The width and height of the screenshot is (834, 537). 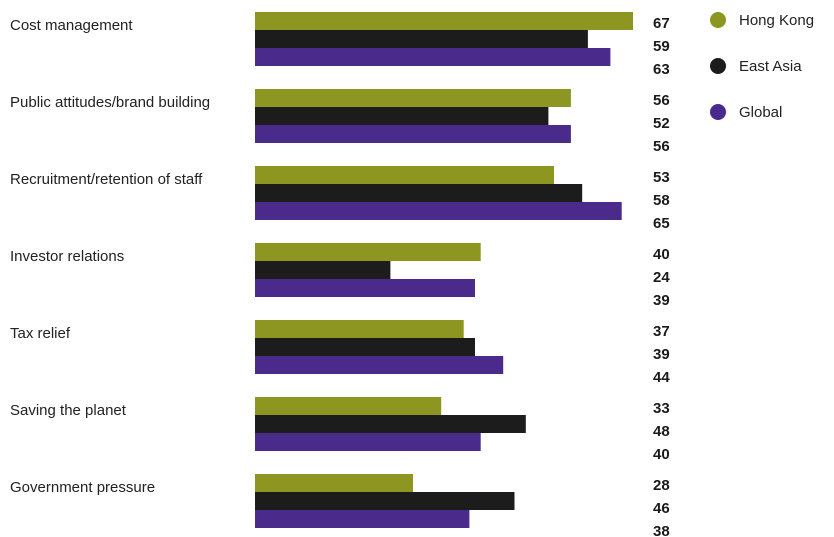 I want to click on category-label-public-attitudes-brand-building: Public attitudes/brand building, so click(x=110, y=102).